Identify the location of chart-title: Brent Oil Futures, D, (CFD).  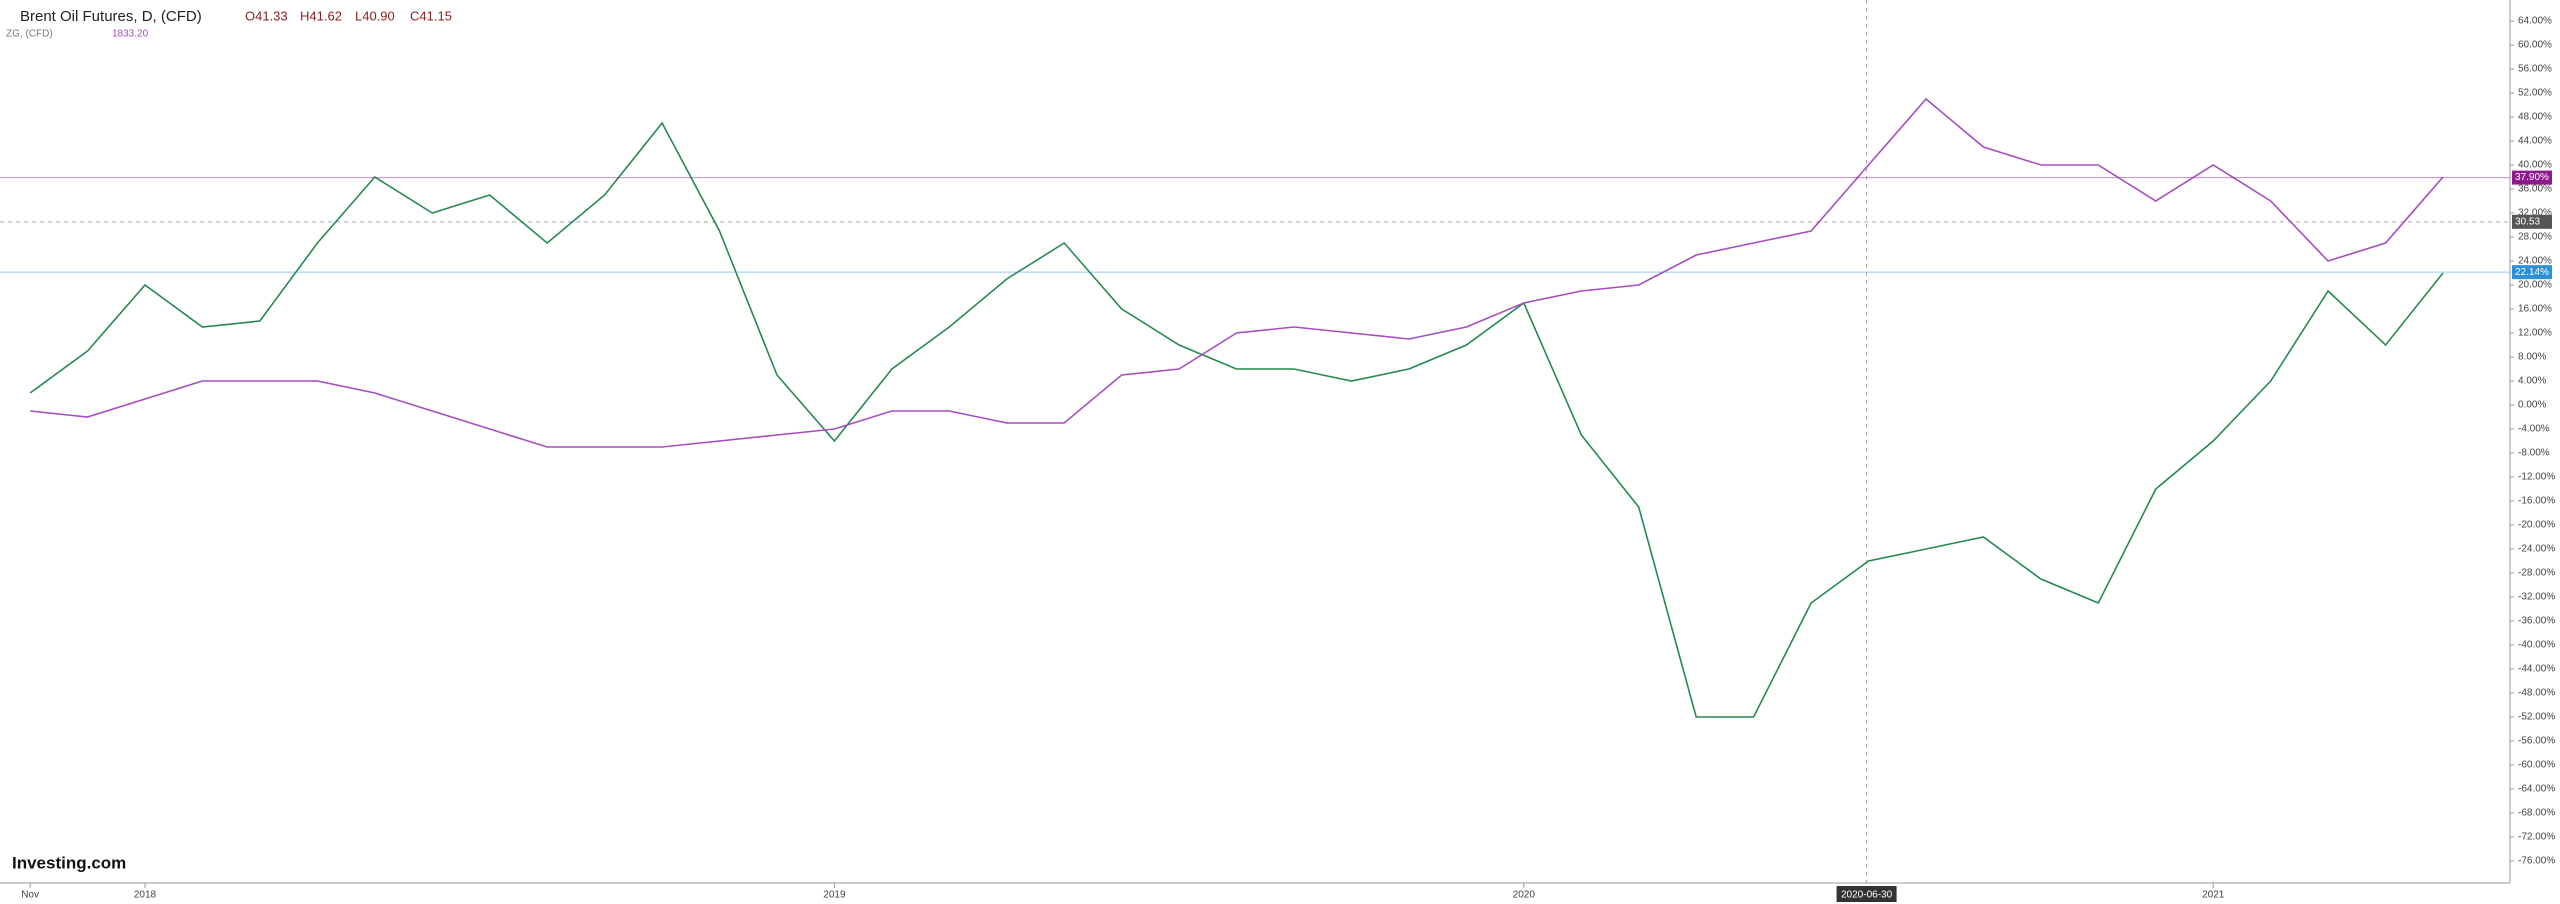
(111, 16).